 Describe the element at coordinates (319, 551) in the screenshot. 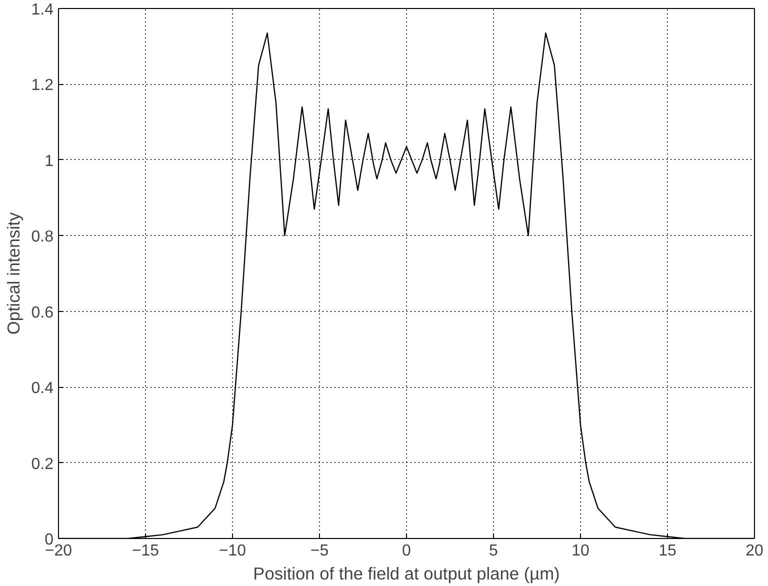

I see `x-tick-label: −5` at that location.